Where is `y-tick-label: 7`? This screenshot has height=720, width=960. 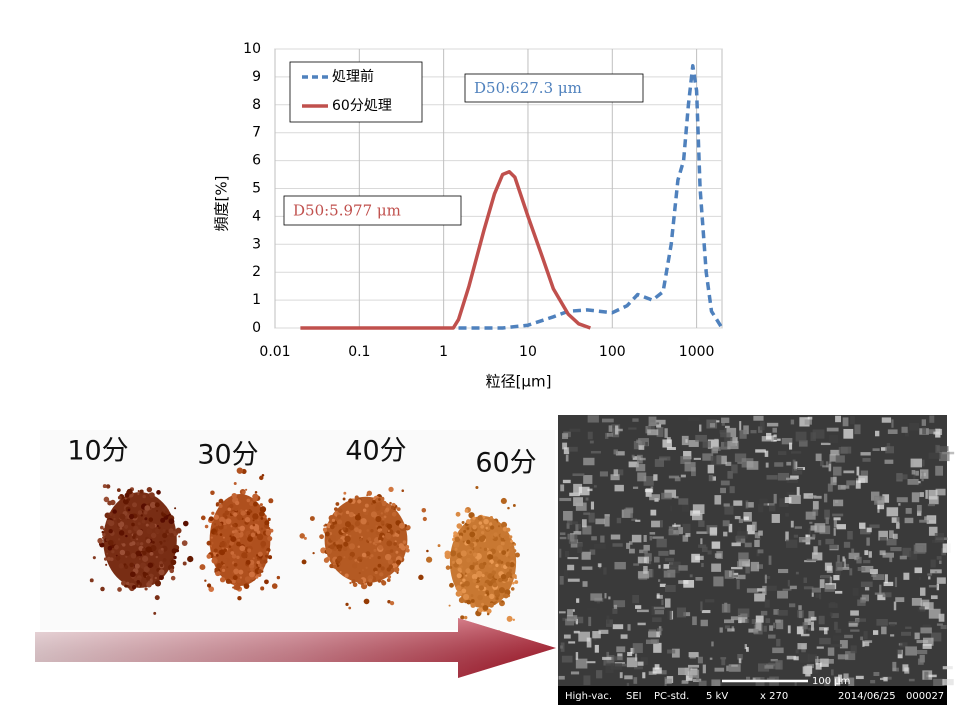 y-tick-label: 7 is located at coordinates (256, 133).